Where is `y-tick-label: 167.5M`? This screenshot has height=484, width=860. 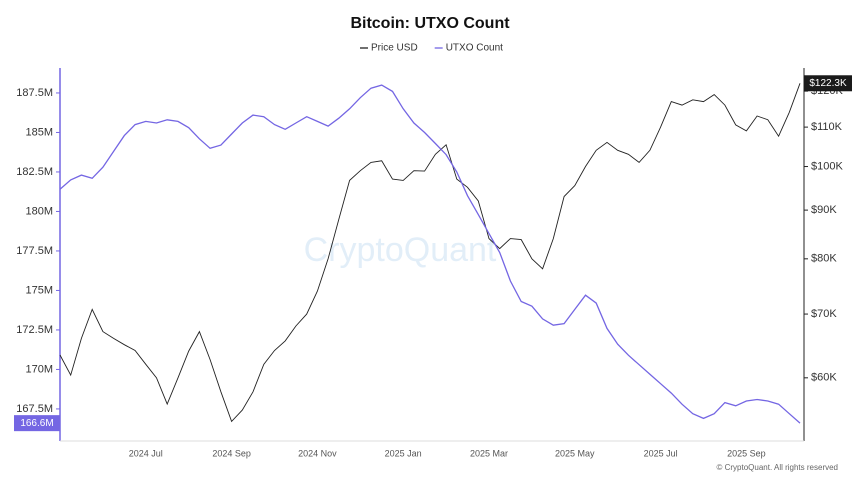
y-tick-label: 167.5M is located at coordinates (34, 409).